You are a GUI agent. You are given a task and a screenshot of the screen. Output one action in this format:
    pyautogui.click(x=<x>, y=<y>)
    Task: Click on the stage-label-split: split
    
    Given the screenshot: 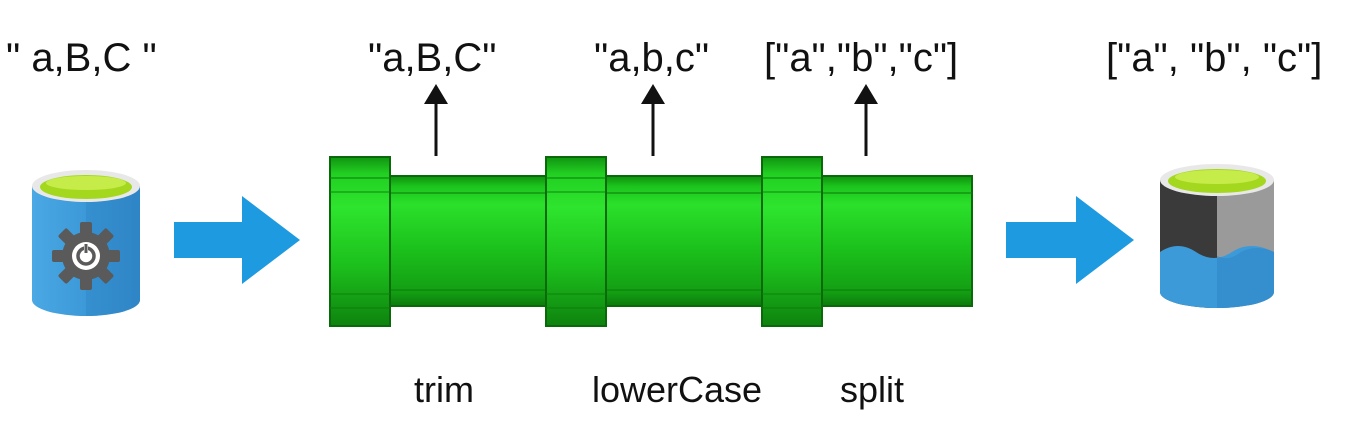 What is the action you would take?
    pyautogui.click(x=872, y=389)
    